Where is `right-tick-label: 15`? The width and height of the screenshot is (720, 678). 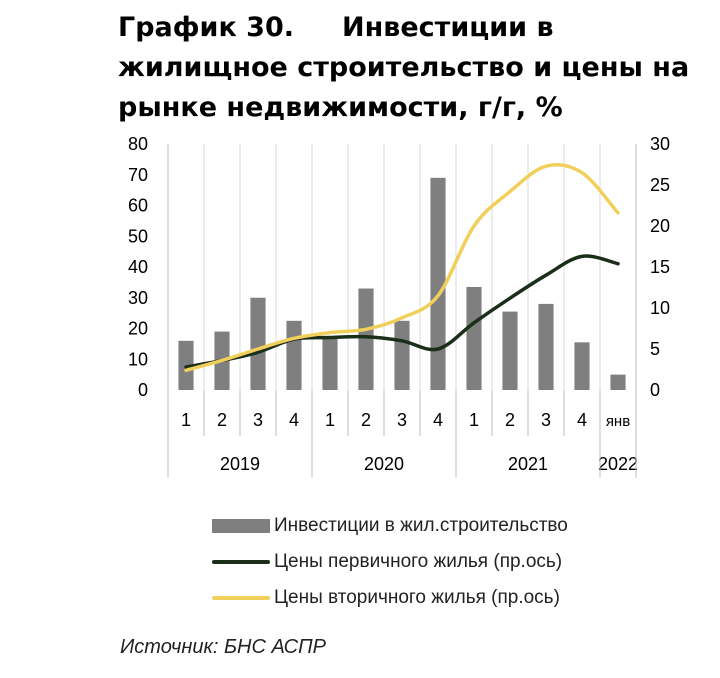 right-tick-label: 15 is located at coordinates (660, 267).